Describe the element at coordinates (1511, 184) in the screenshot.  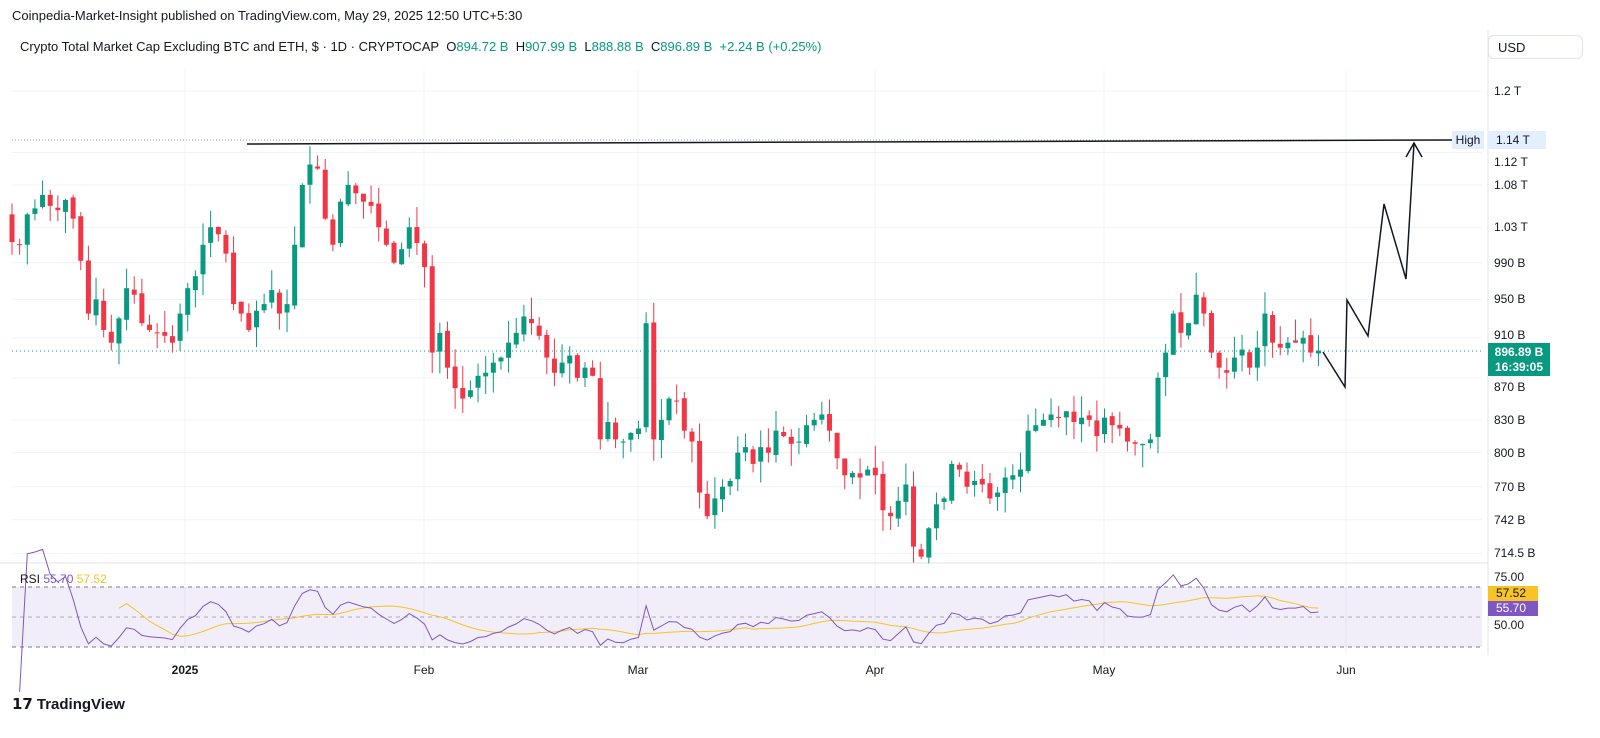
I see `price-axis-label: 1.08 T` at that location.